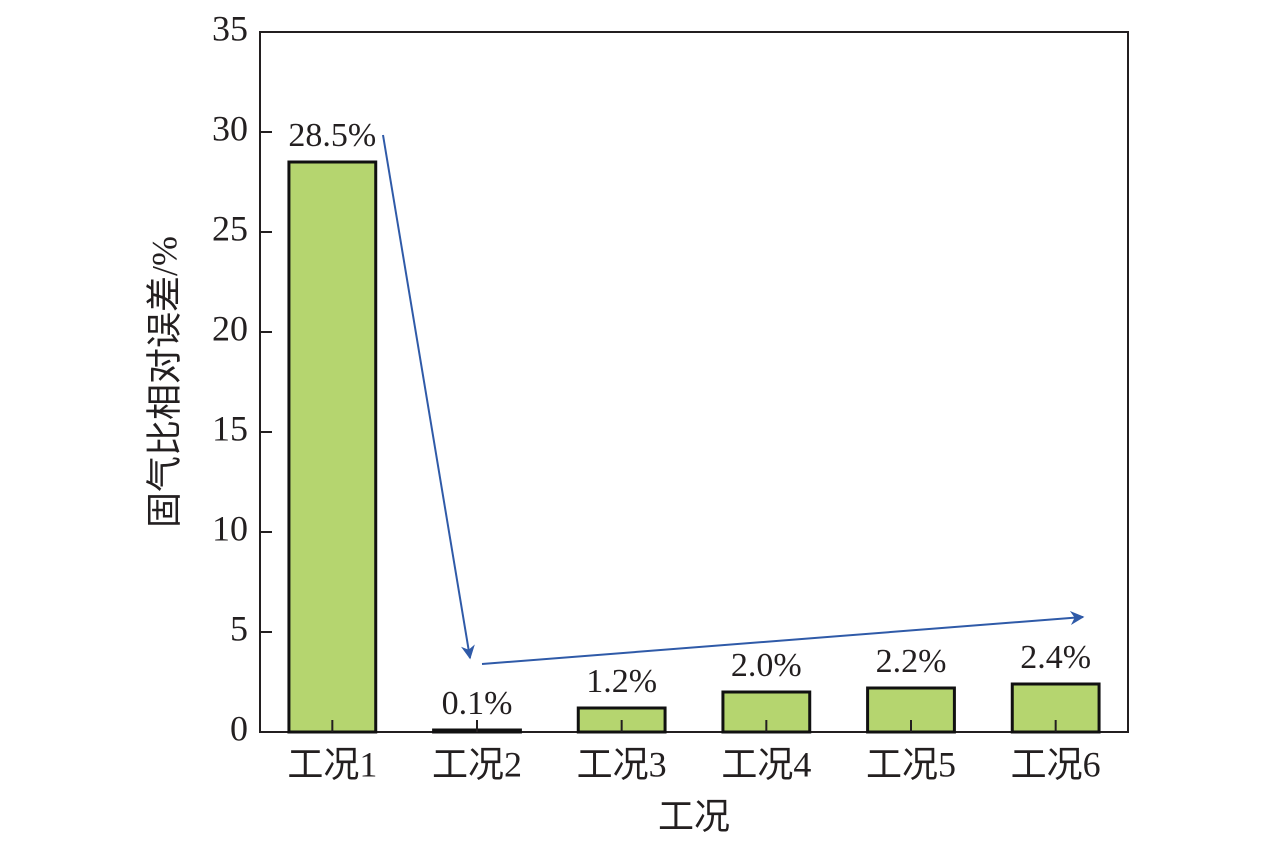 The width and height of the screenshot is (1276, 849). Describe the element at coordinates (230, 328) in the screenshot. I see `y-tick-label: 20` at that location.